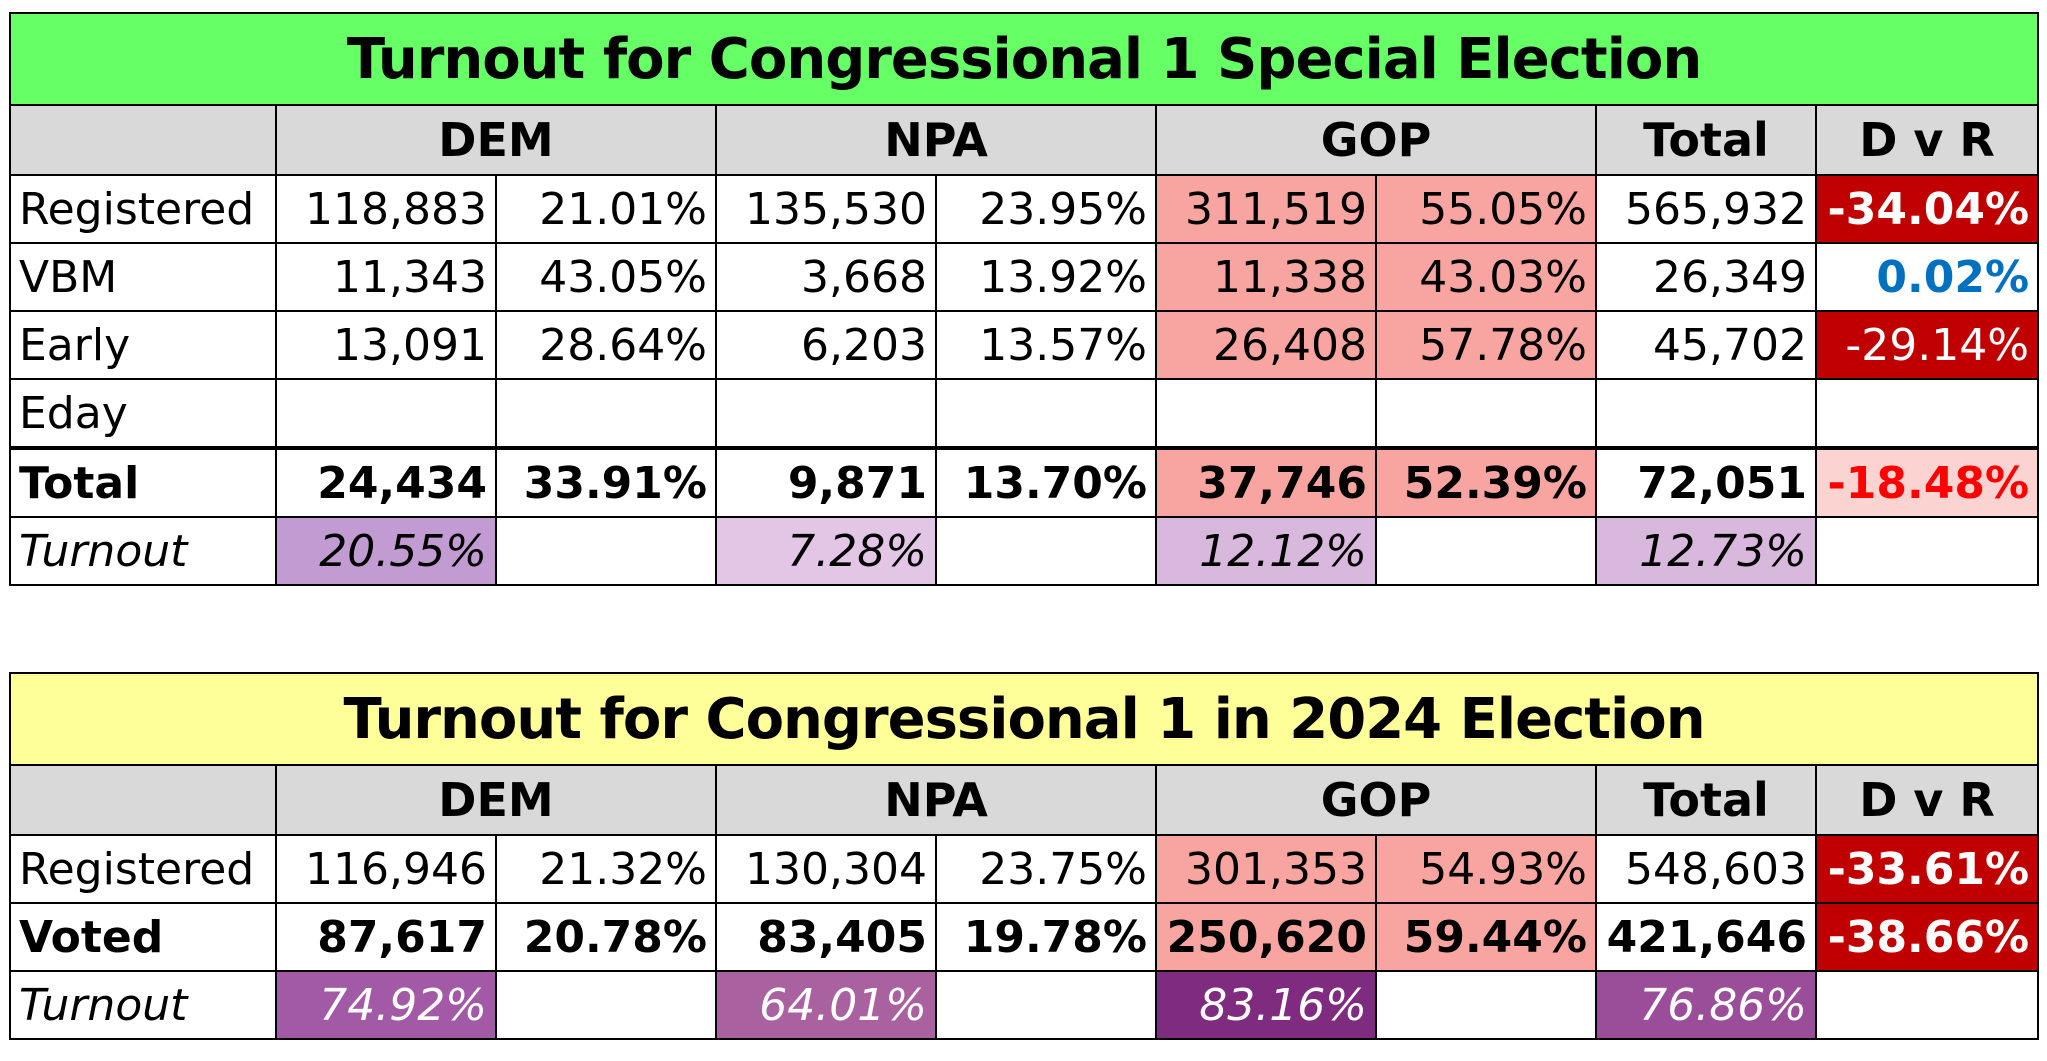  Describe the element at coordinates (606, 937) in the screenshot. I see `dem-pct: 20.78%` at that location.